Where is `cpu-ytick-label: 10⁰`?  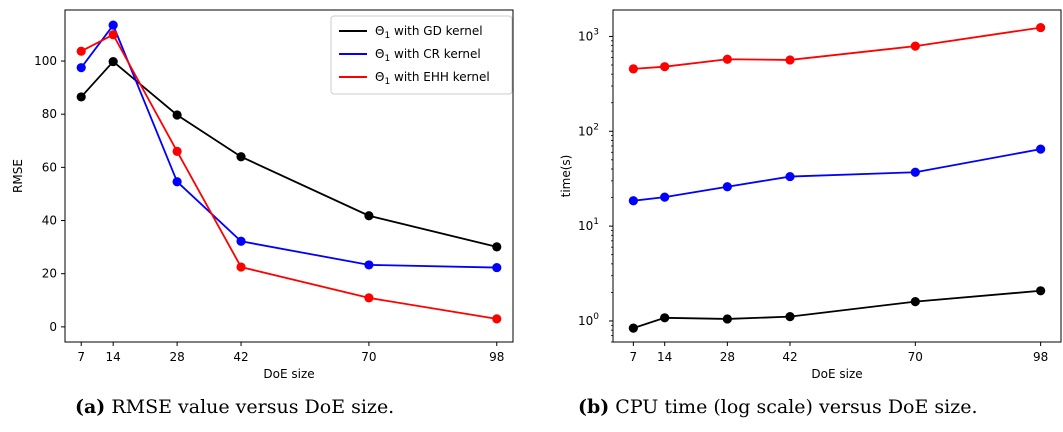
cpu-ytick-label: 10⁰ is located at coordinates (588, 320).